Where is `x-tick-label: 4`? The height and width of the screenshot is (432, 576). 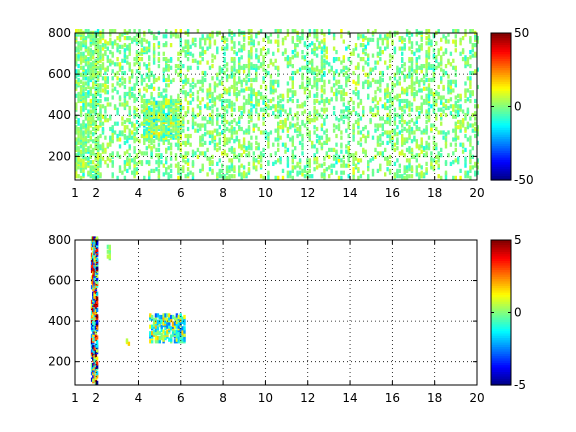 x-tick-label: 4 is located at coordinates (139, 193).